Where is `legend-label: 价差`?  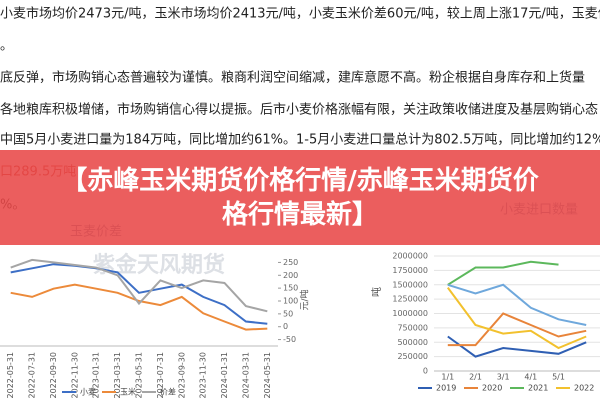
legend-label: 价差 is located at coordinates (168, 392).